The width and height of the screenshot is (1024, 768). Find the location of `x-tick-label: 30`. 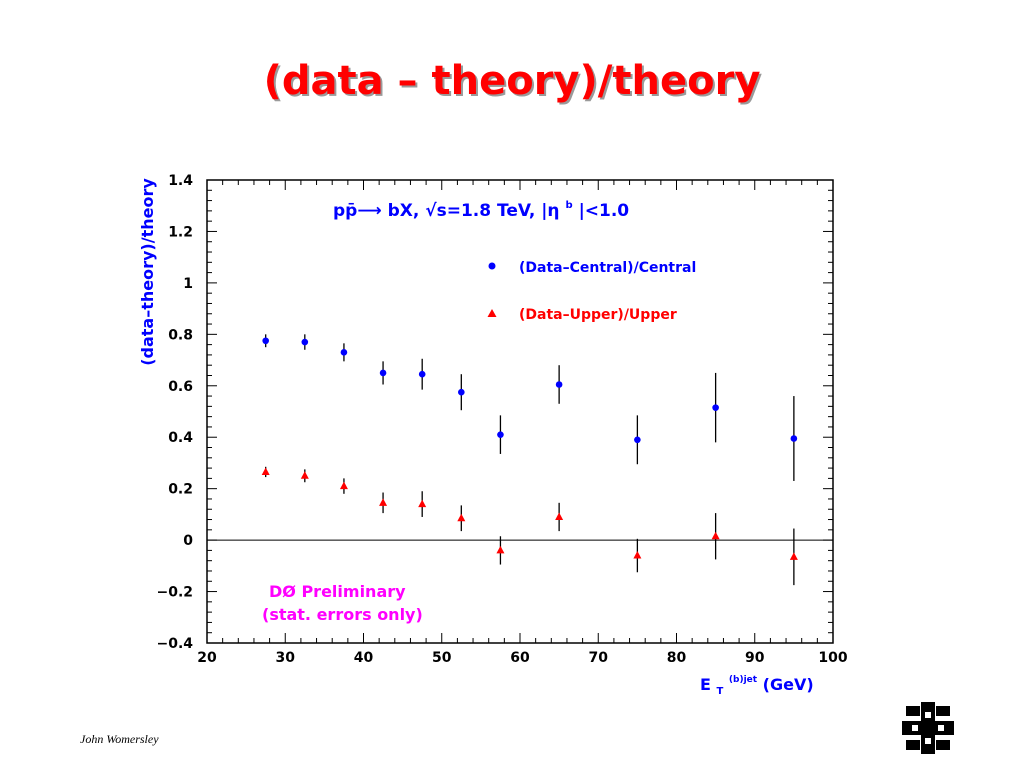

x-tick-label: 30 is located at coordinates (286, 658).